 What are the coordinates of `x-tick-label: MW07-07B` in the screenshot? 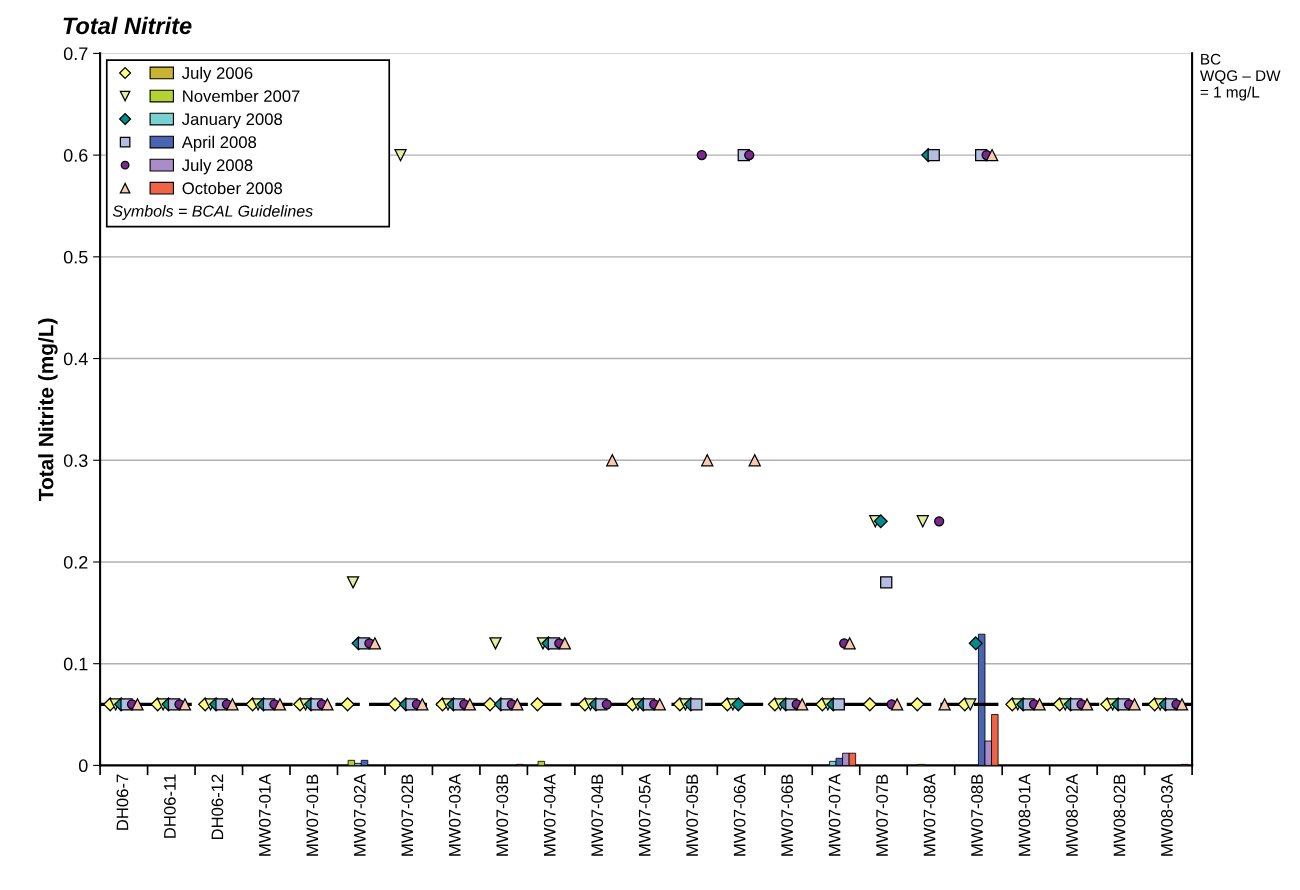 It's located at (882, 815).